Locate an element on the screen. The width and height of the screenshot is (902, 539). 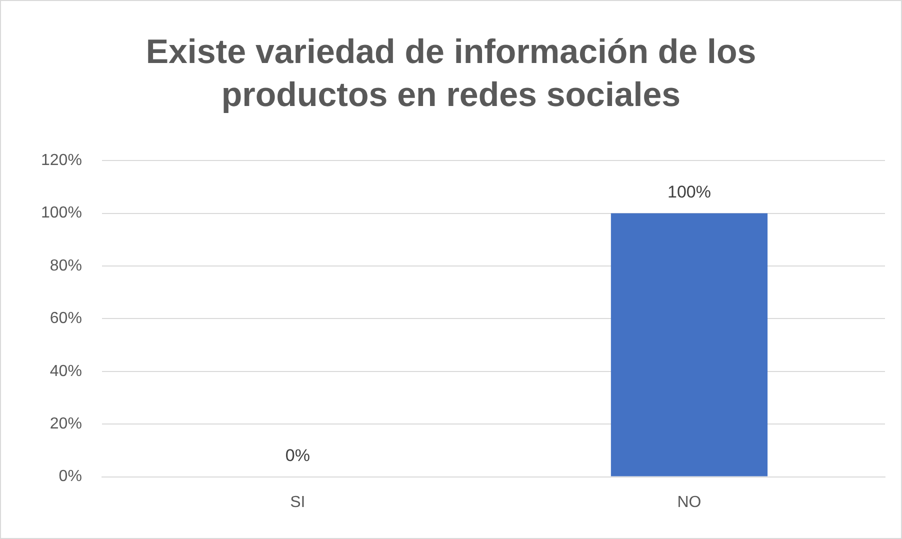
y-tick-label: 100% is located at coordinates (61, 213).